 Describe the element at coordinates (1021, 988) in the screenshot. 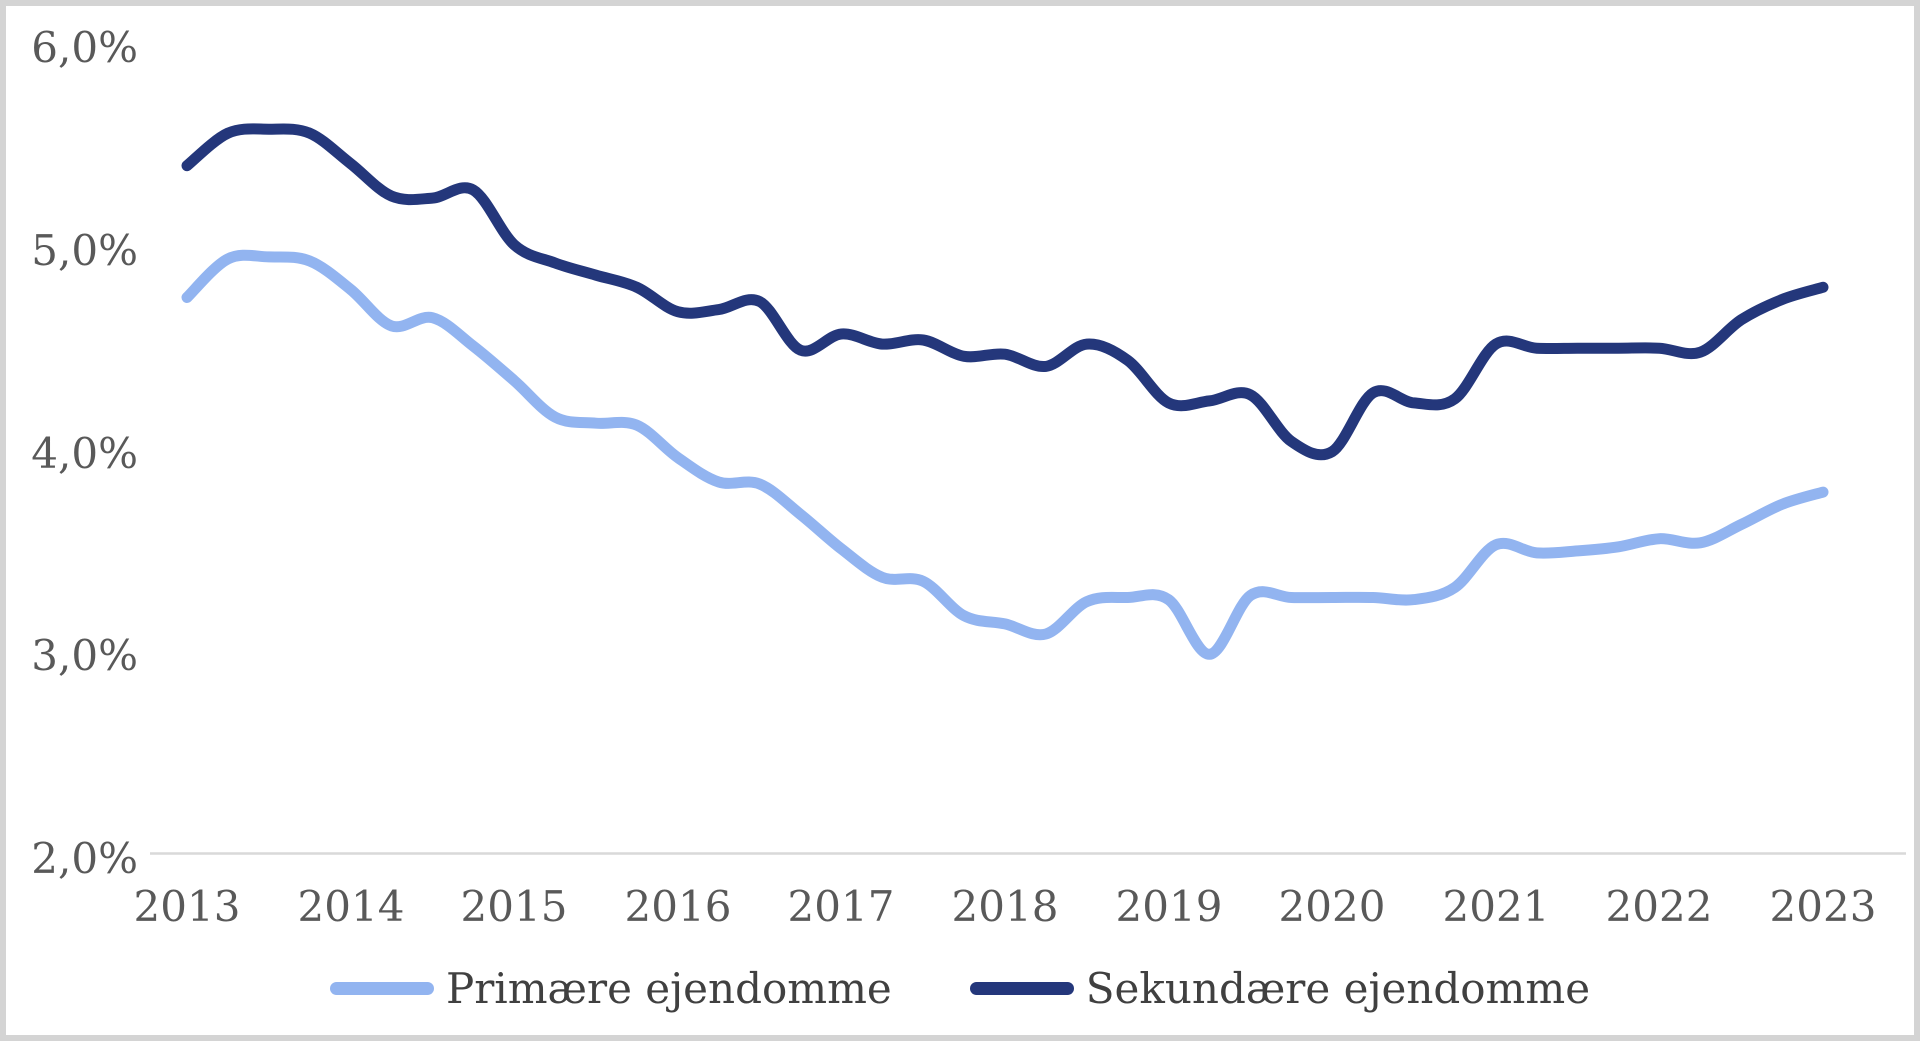

I see `sekundaere-line-swatch-icon` at that location.